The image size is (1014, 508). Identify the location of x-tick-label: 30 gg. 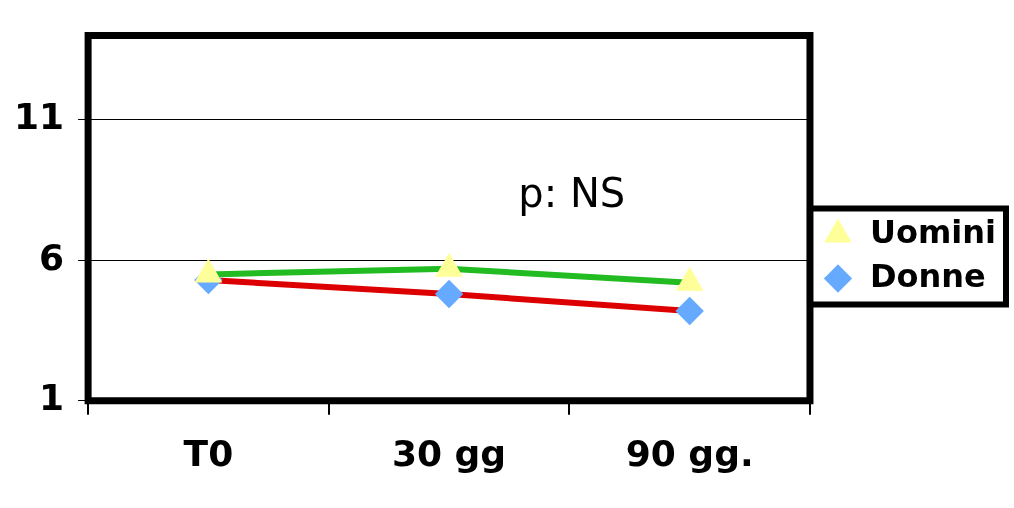
(449, 453).